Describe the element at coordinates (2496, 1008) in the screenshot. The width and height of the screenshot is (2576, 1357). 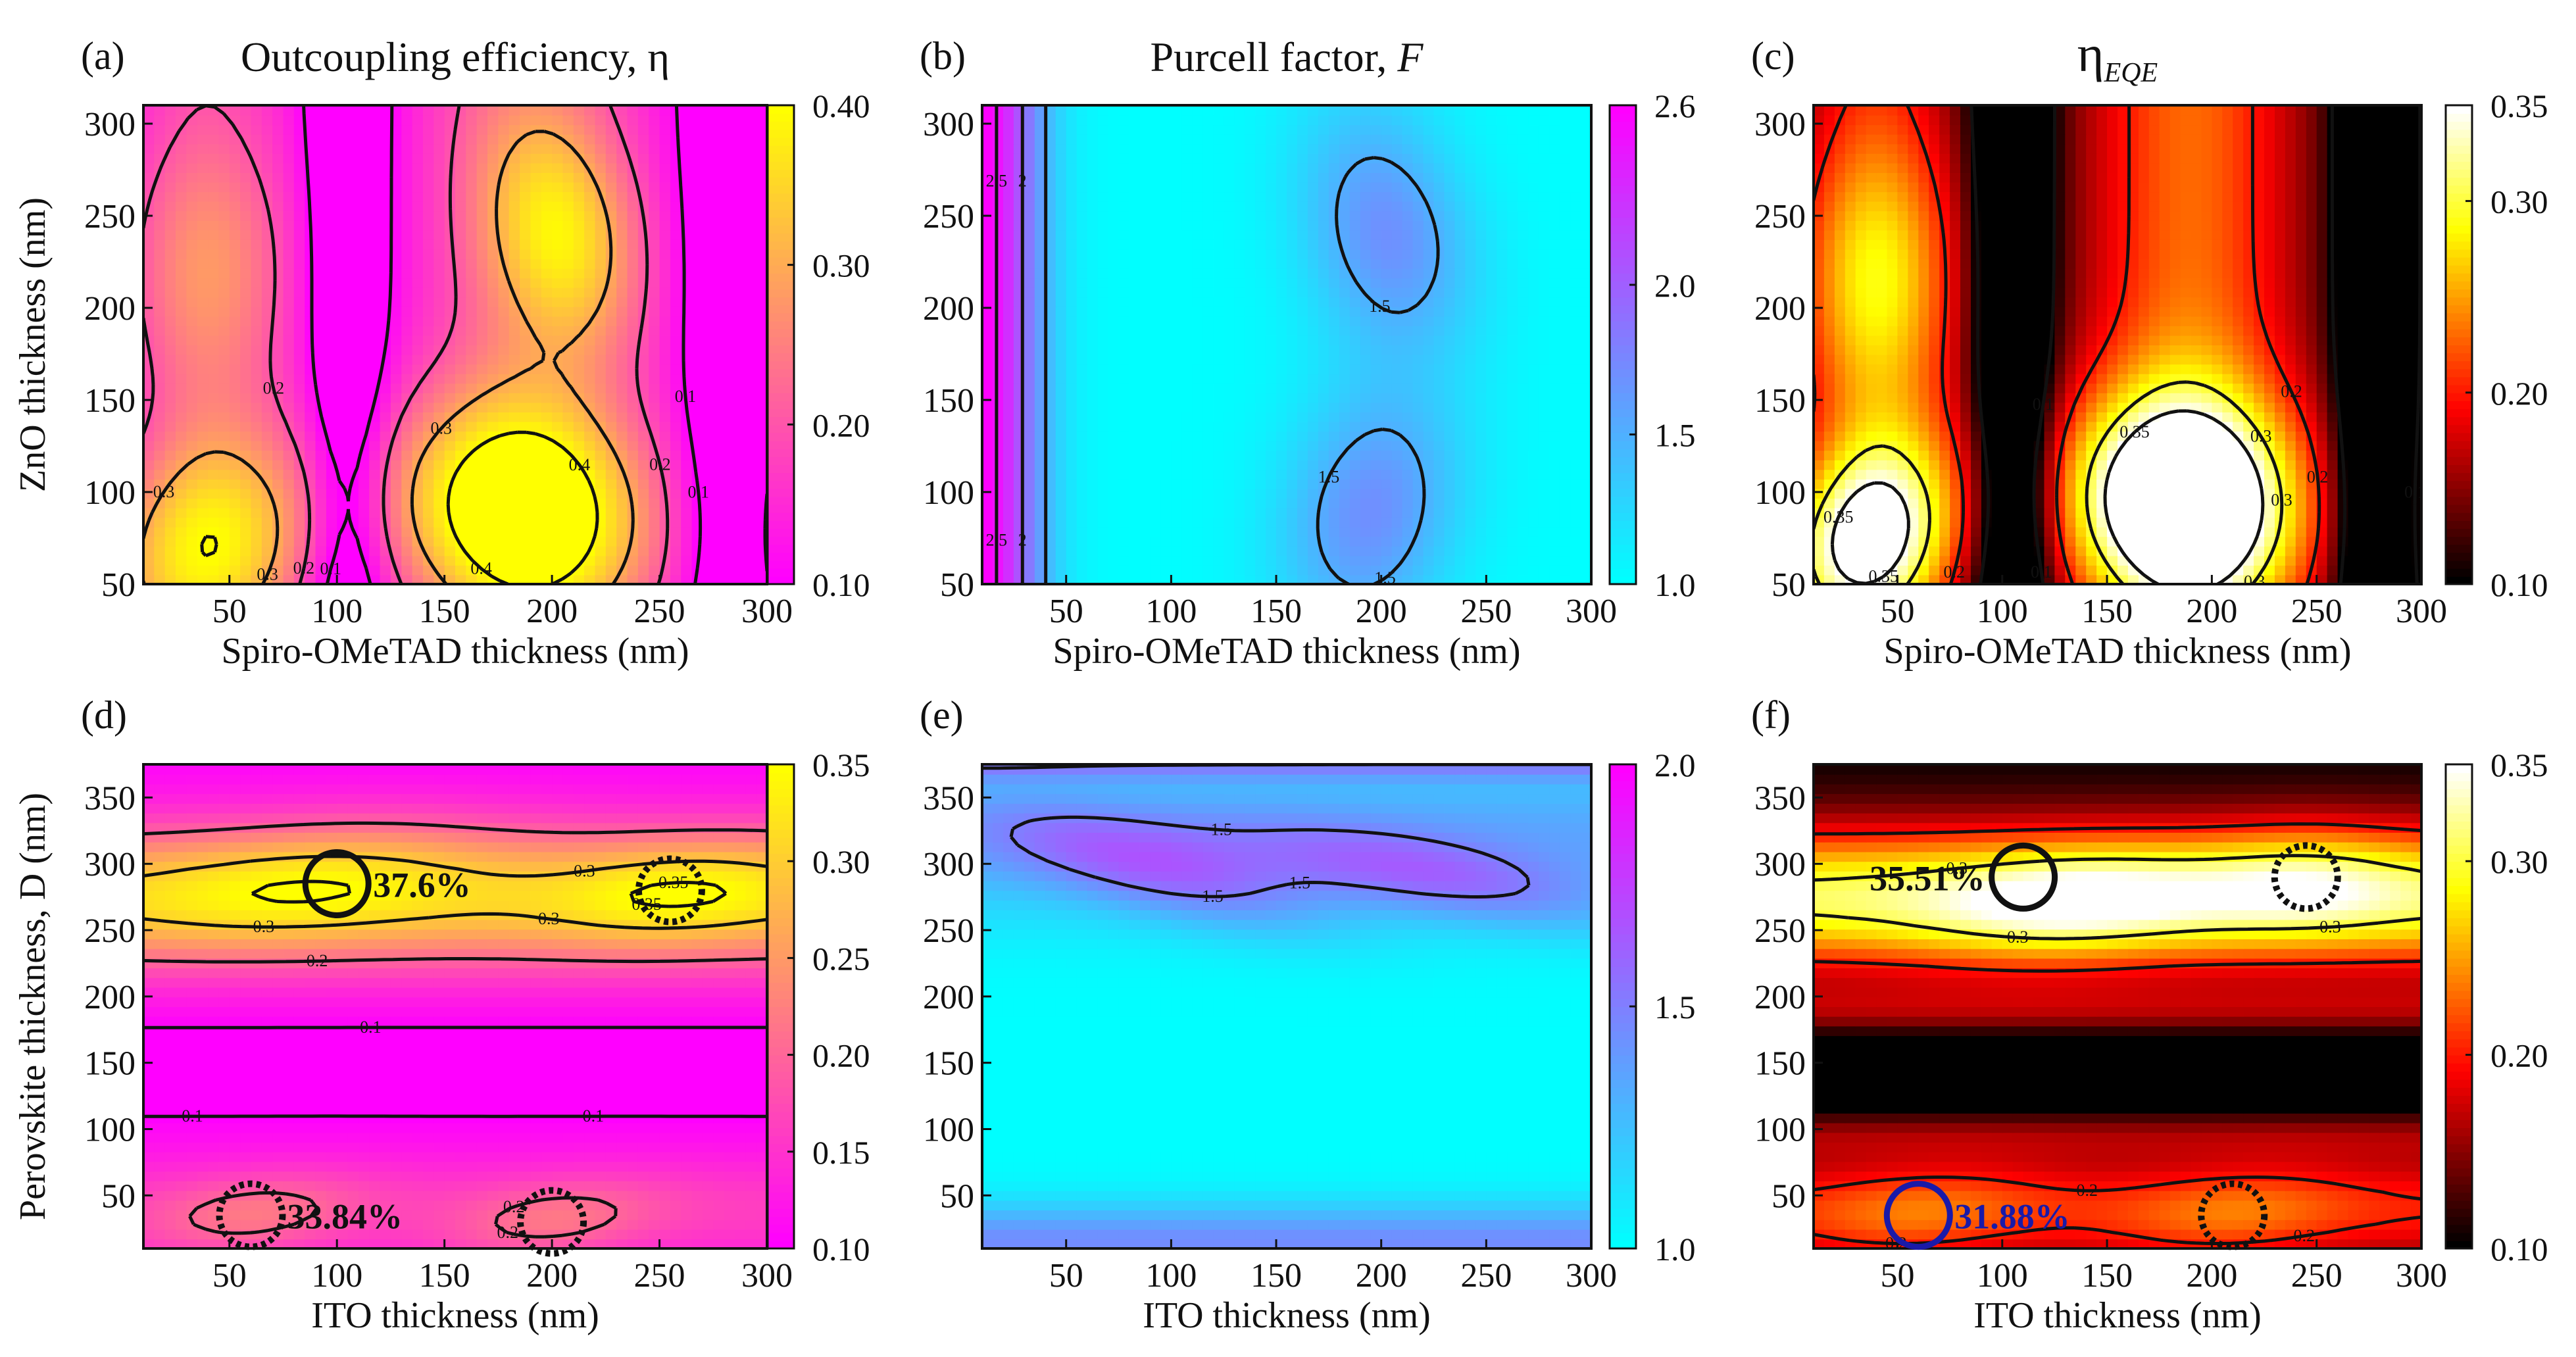
I see `colorbar-f: 0.10 0.20 0.30 0.35` at that location.